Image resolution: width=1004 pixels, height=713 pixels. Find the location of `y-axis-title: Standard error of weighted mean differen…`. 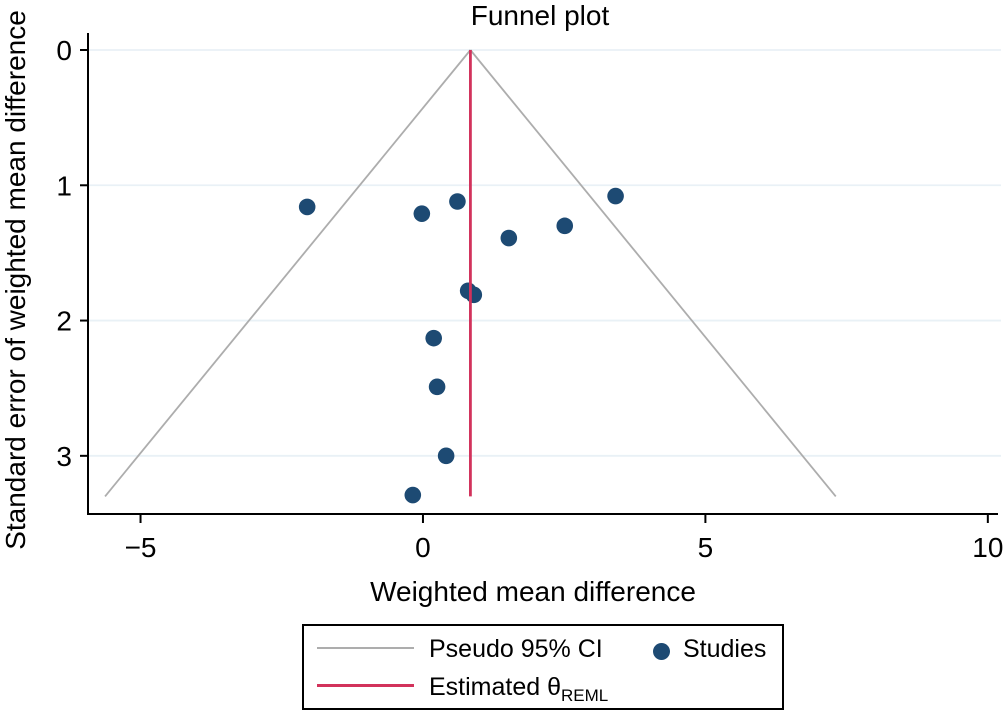

y-axis-title: Standard error of weighted mean differen… is located at coordinates (15, 280).